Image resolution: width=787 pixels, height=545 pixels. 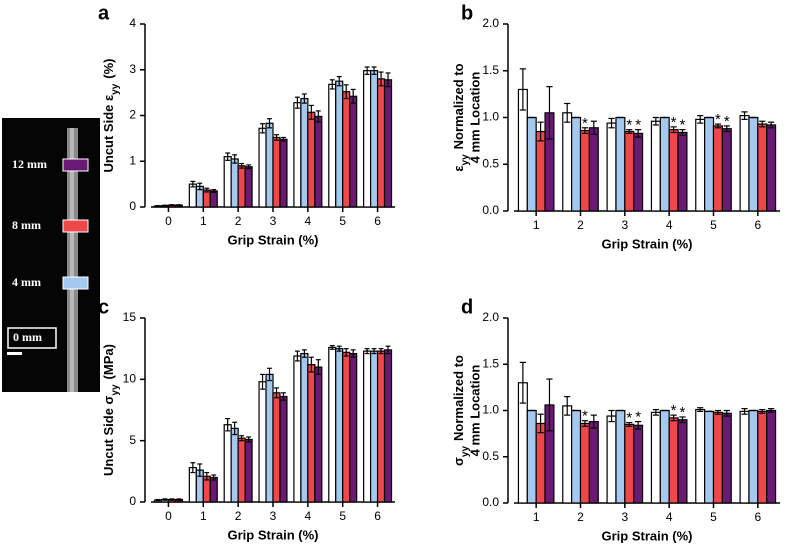 What do you see at coordinates (458, 168) in the screenshot?
I see `y-title-text: ε` at bounding box center [458, 168].